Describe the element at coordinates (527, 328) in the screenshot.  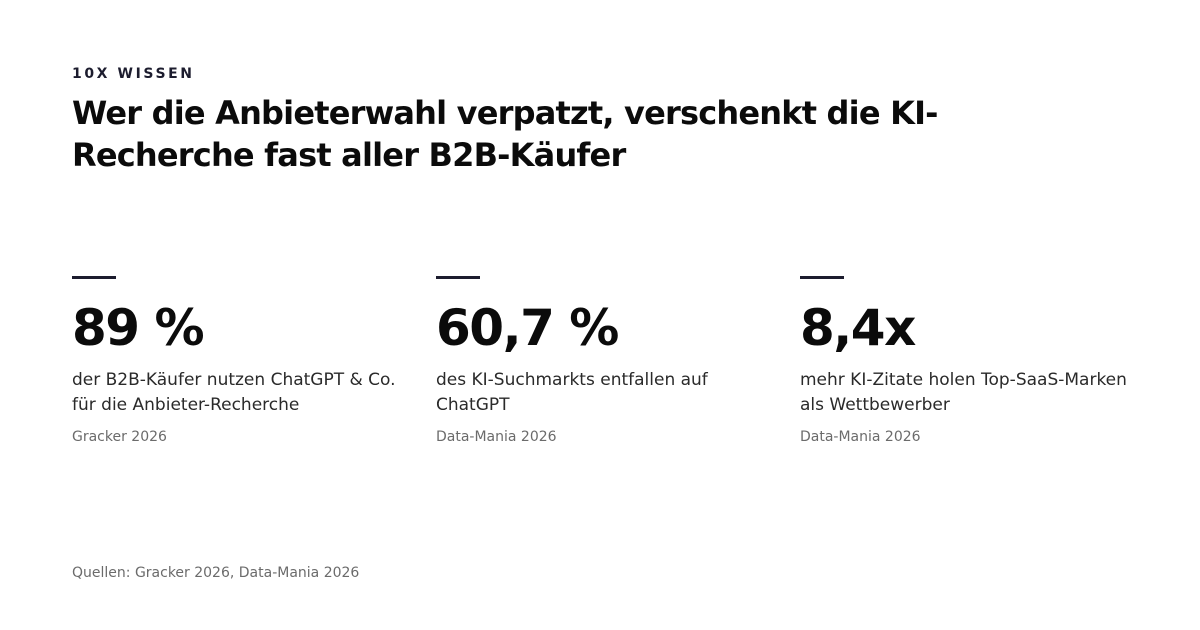
I see `stat-value: 60,7 %` at that location.